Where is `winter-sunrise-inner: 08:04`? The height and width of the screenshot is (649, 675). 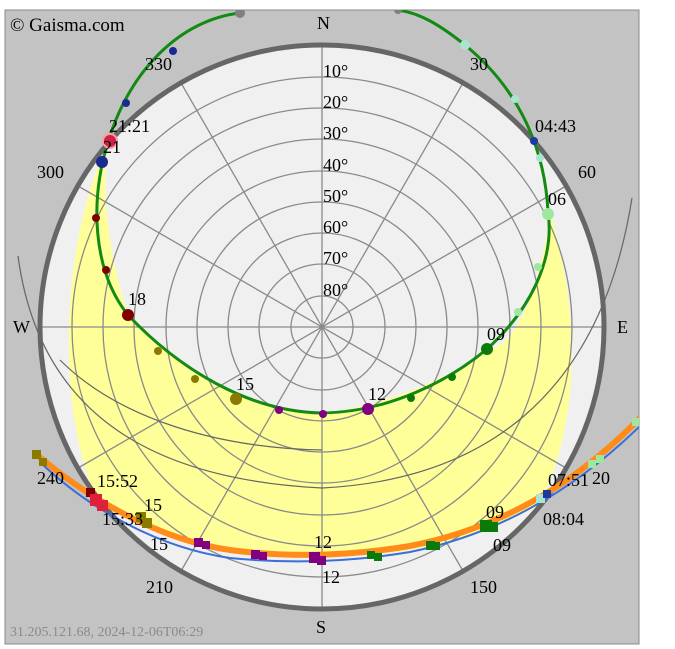
winter-sunrise-inner: 08:04 is located at coordinates (563, 519).